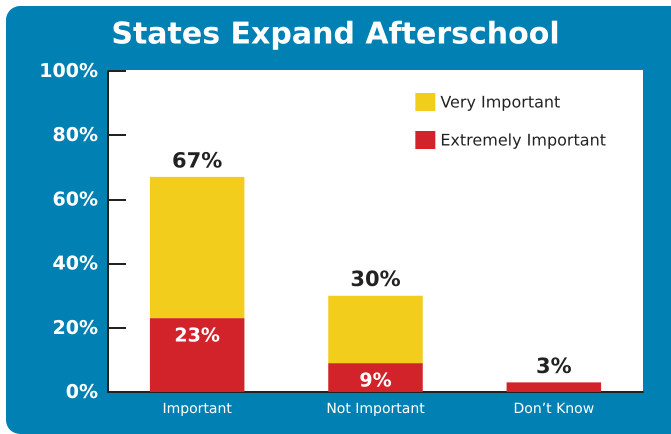  I want to click on chart-title: States Expand Afterschool, so click(335, 34).